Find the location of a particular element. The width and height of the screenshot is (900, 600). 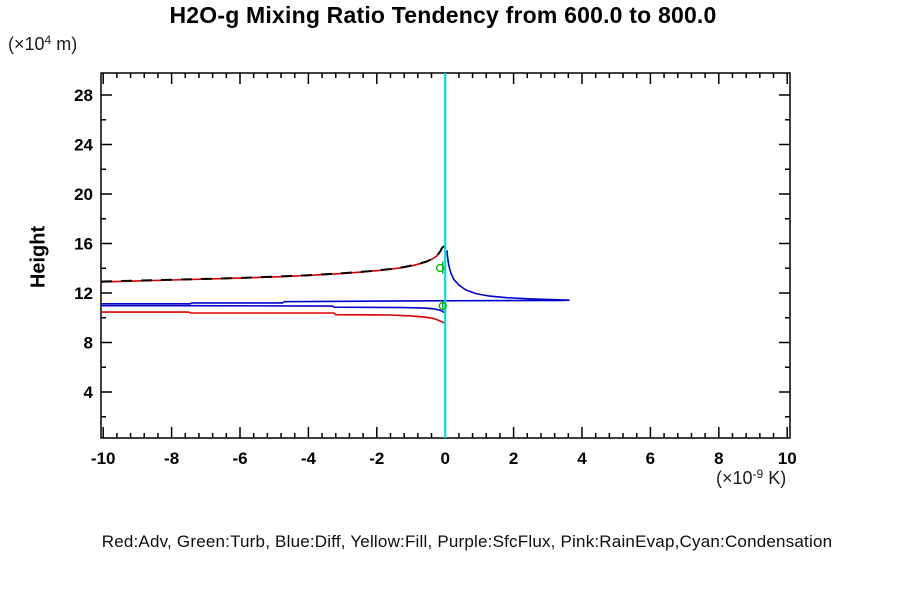

x-tick-label: 0 is located at coordinates (444, 458).